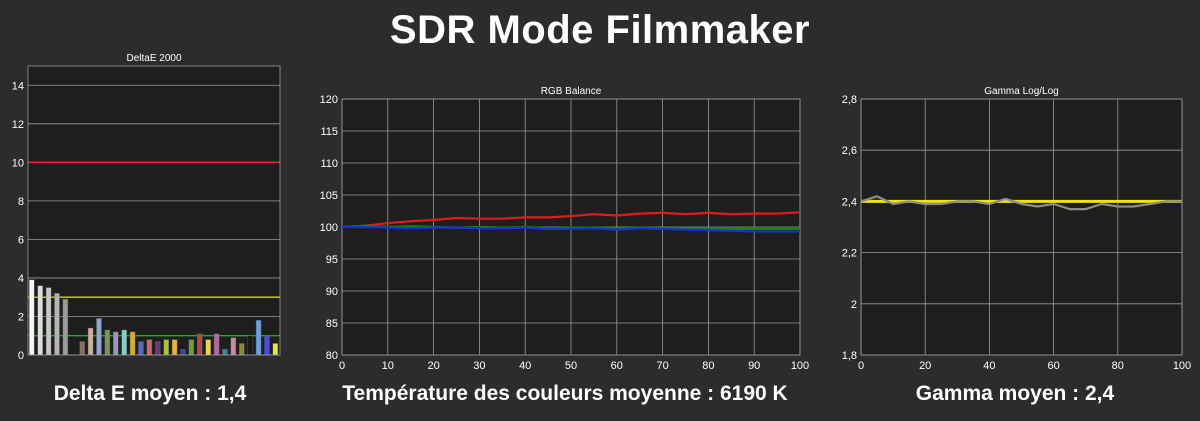  What do you see at coordinates (662, 366) in the screenshot?
I see `rgb-xtick-label: 70` at bounding box center [662, 366].